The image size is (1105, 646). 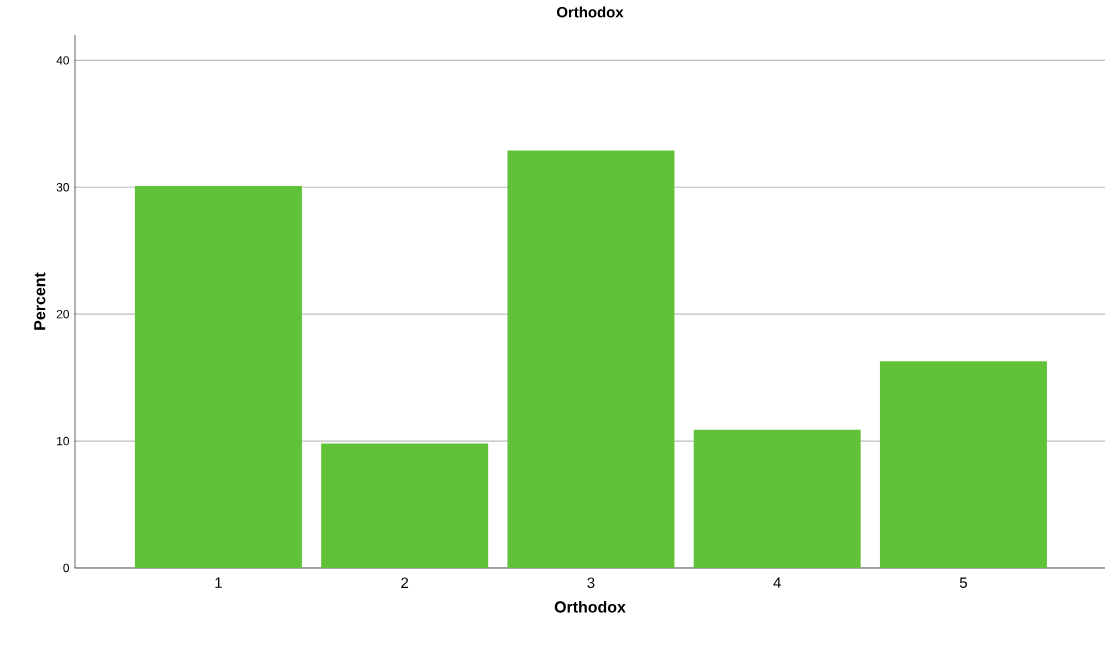 What do you see at coordinates (218, 582) in the screenshot?
I see `x-tick-label: 1` at bounding box center [218, 582].